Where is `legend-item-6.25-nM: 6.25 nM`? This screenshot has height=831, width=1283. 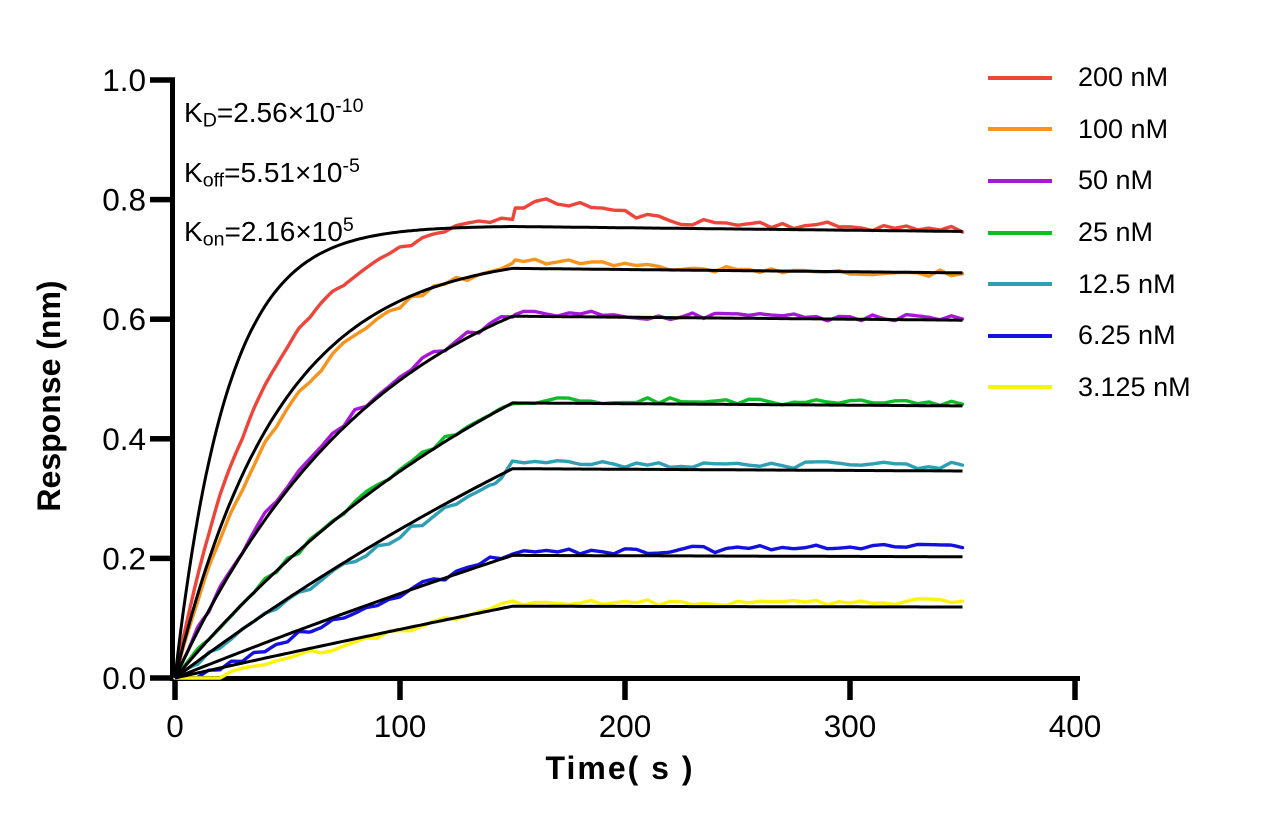 legend-item-6.25-nM: 6.25 nM is located at coordinates (1089, 336).